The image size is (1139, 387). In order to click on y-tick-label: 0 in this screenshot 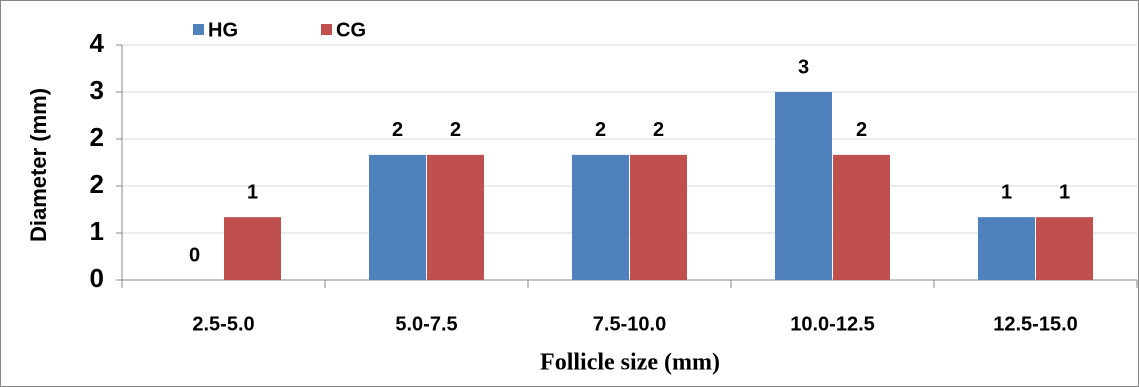, I will do `click(97, 278)`.